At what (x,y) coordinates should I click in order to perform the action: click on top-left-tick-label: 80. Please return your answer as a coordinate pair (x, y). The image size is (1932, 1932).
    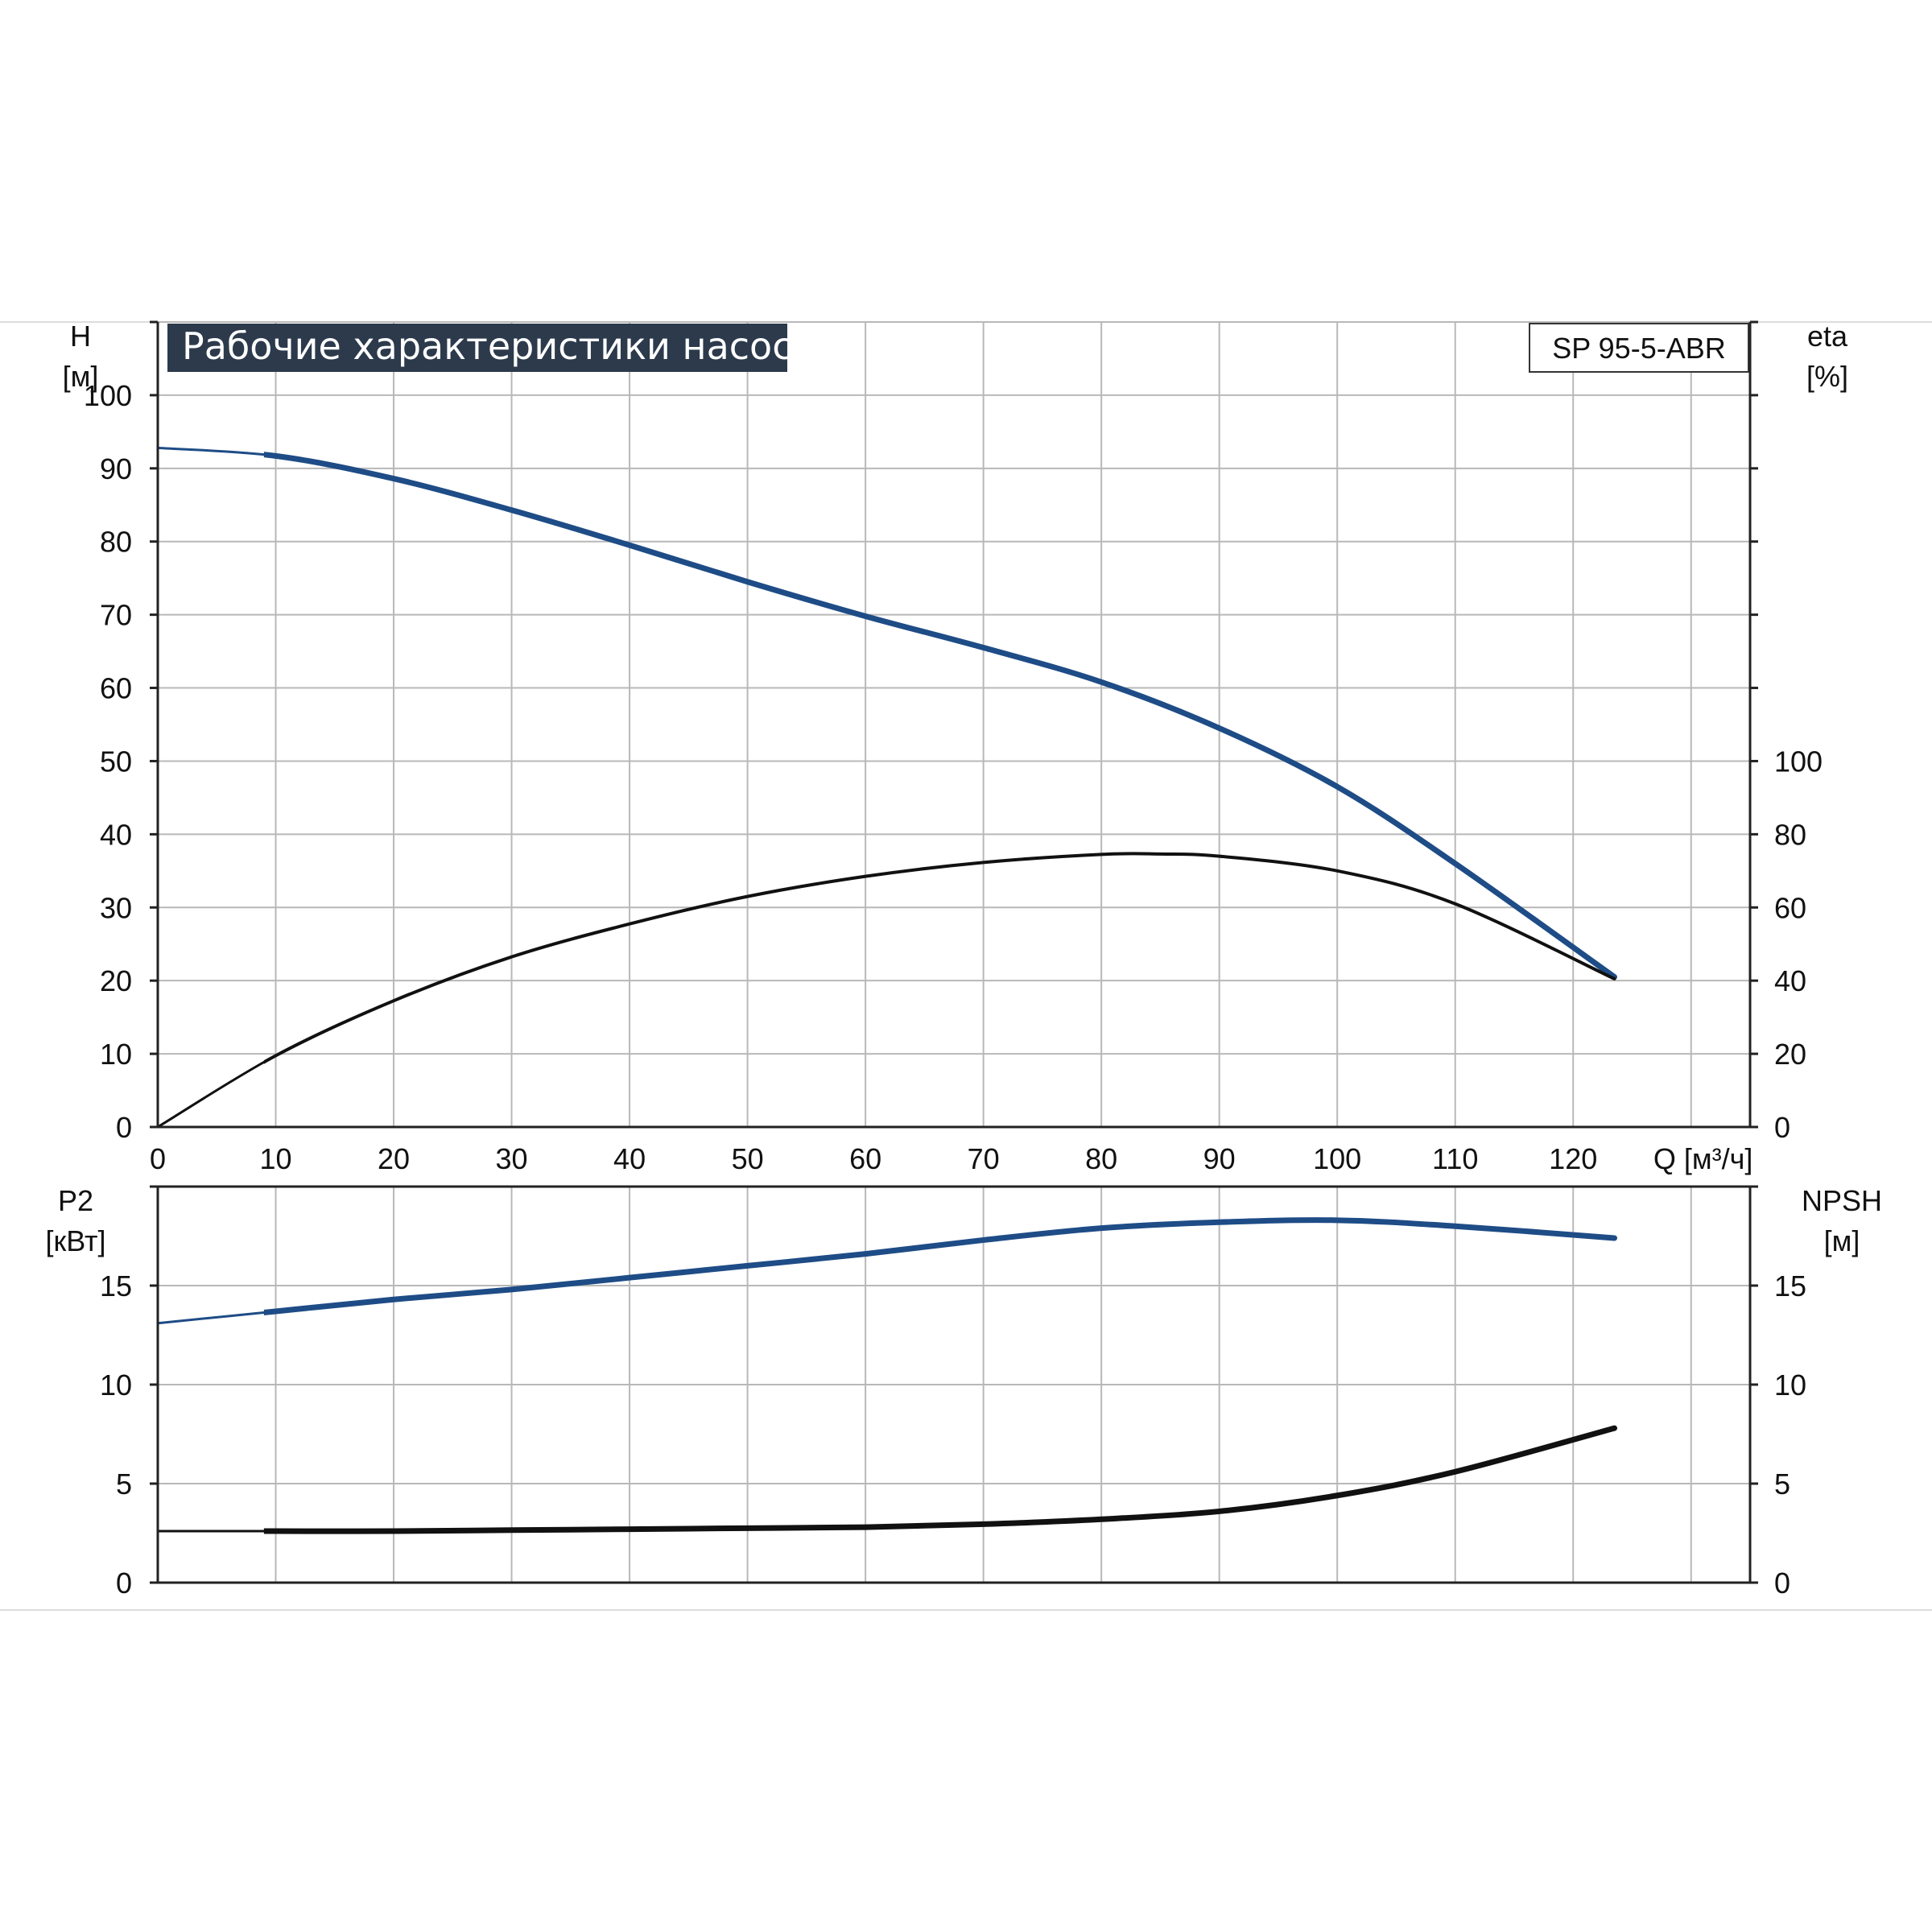
    Looking at the image, I should click on (116, 542).